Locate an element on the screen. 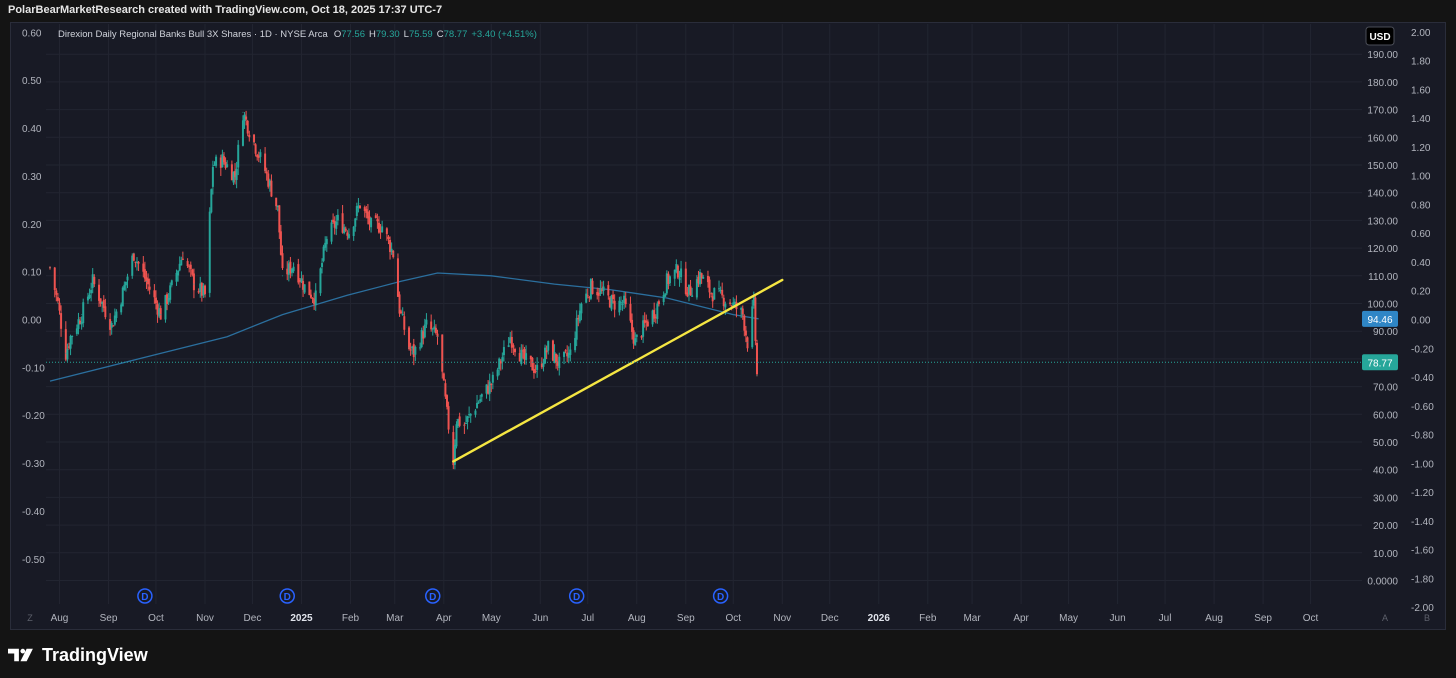 The width and height of the screenshot is (1456, 678). dividend-marker-icon is located at coordinates (576, 596).